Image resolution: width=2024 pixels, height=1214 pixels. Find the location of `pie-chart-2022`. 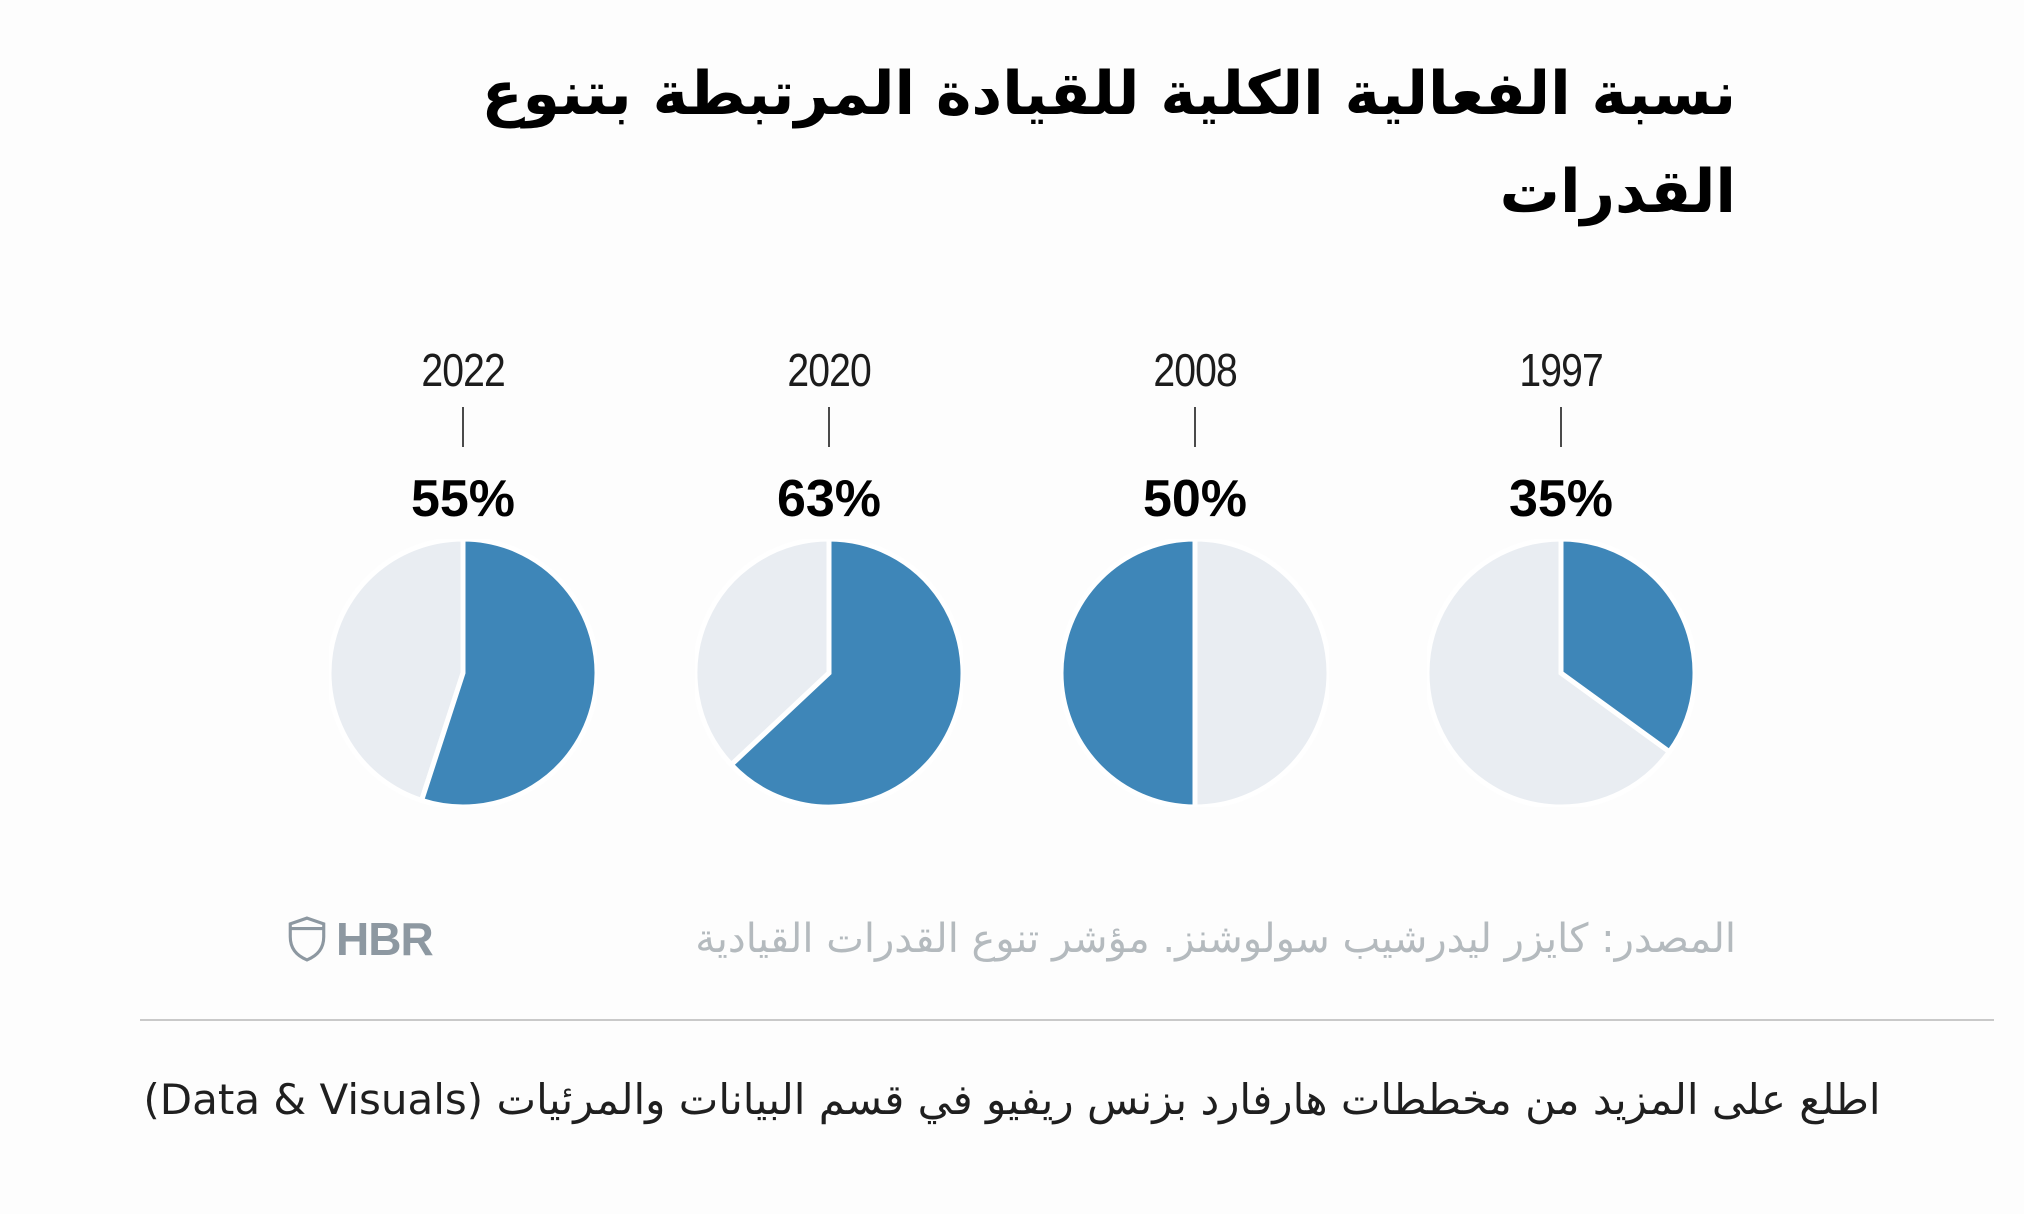

pie-chart-2022 is located at coordinates (463, 673).